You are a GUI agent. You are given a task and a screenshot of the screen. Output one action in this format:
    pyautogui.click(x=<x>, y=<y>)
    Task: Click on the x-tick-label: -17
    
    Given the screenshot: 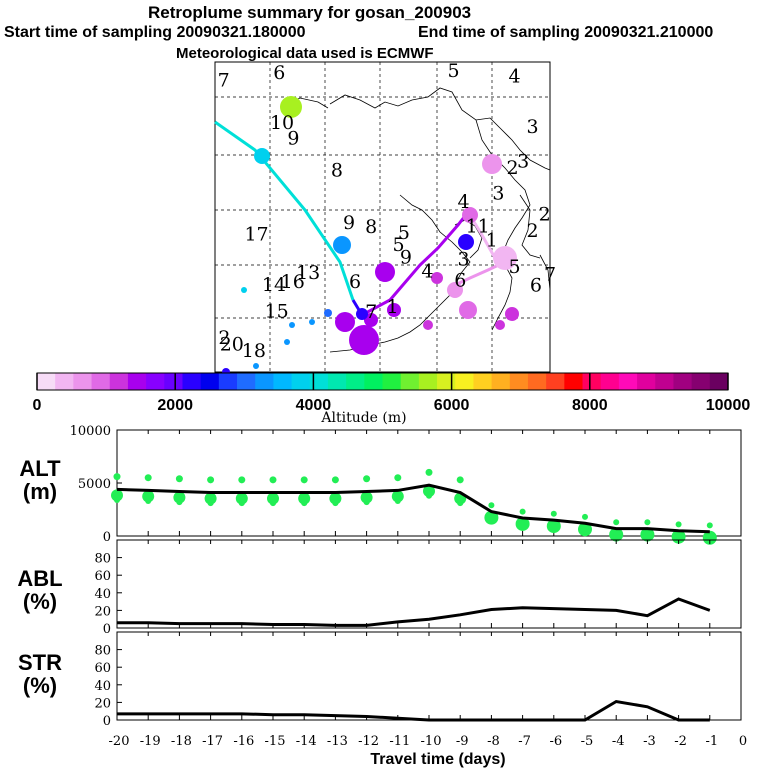 What is the action you would take?
    pyautogui.click(x=212, y=741)
    